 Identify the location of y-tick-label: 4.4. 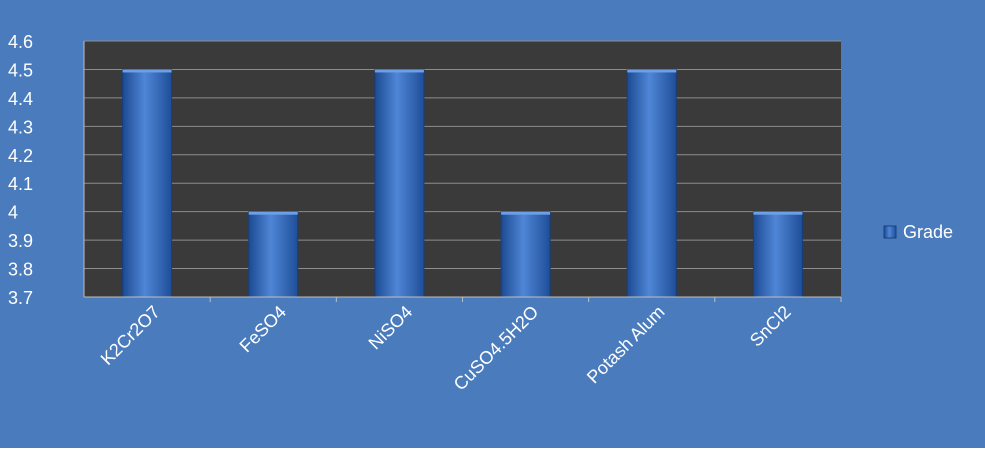
(20, 99).